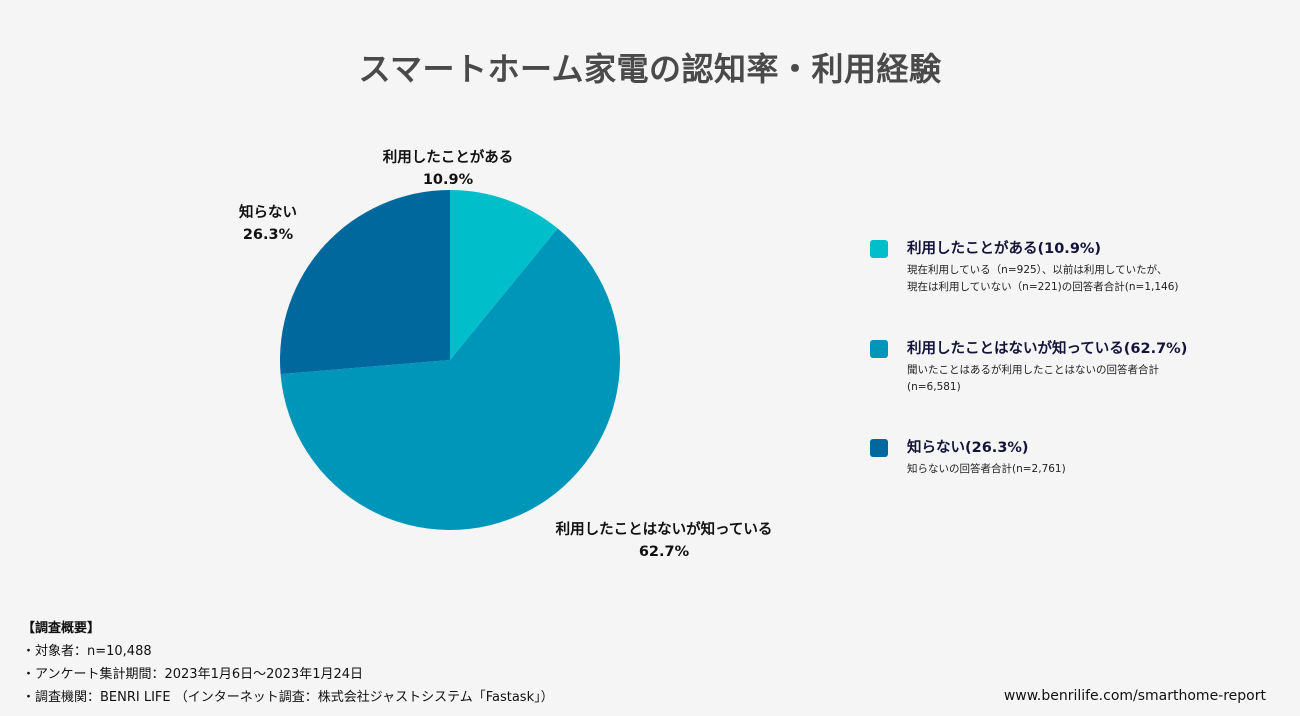 This screenshot has height=716, width=1300. What do you see at coordinates (986, 469) in the screenshot?
I see `legend-desc-unknown-line1: 知らないの回答者合計(n=2,761)` at bounding box center [986, 469].